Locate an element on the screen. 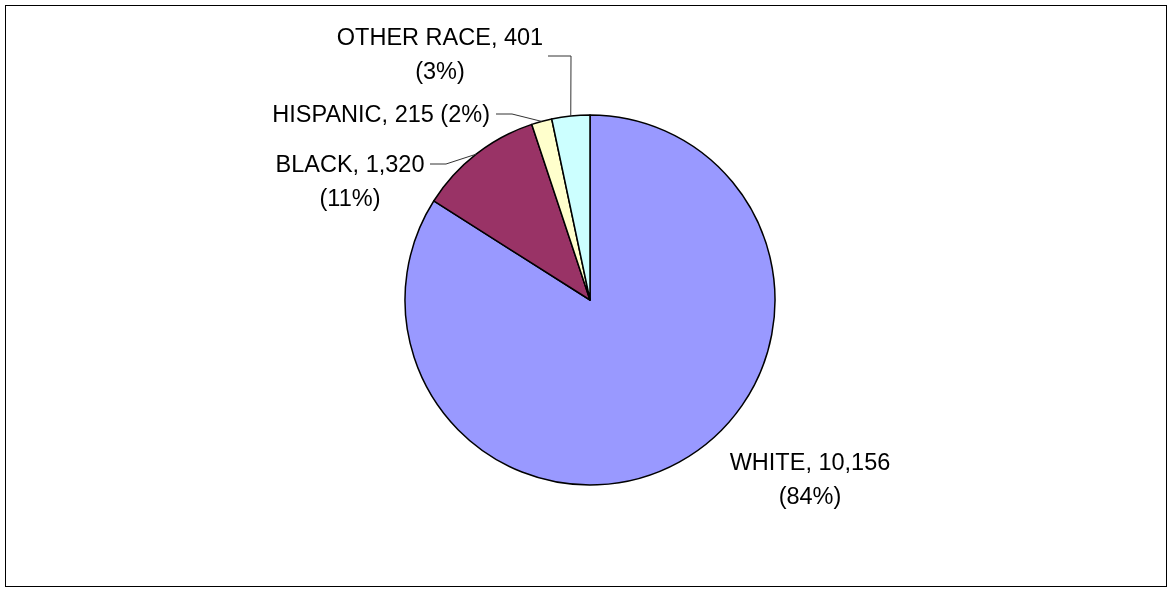 The height and width of the screenshot is (592, 1173). data-label: BLACK, 1,320 (11%) is located at coordinates (350, 181).